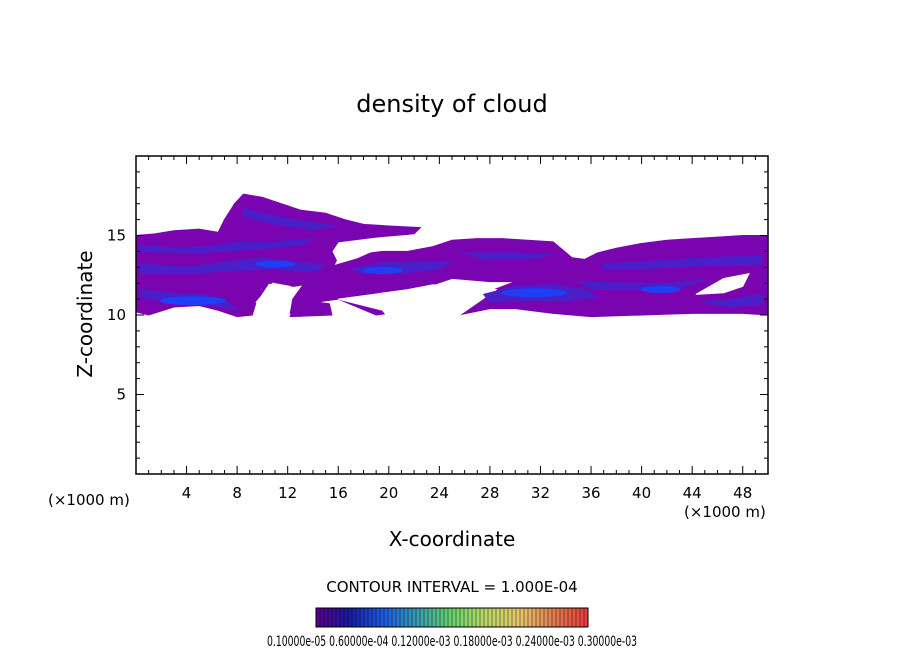 The height and width of the screenshot is (654, 904). What do you see at coordinates (451, 587) in the screenshot?
I see `contour-interval-text: CONTOUR INTERVAL = 1.000E-04` at bounding box center [451, 587].